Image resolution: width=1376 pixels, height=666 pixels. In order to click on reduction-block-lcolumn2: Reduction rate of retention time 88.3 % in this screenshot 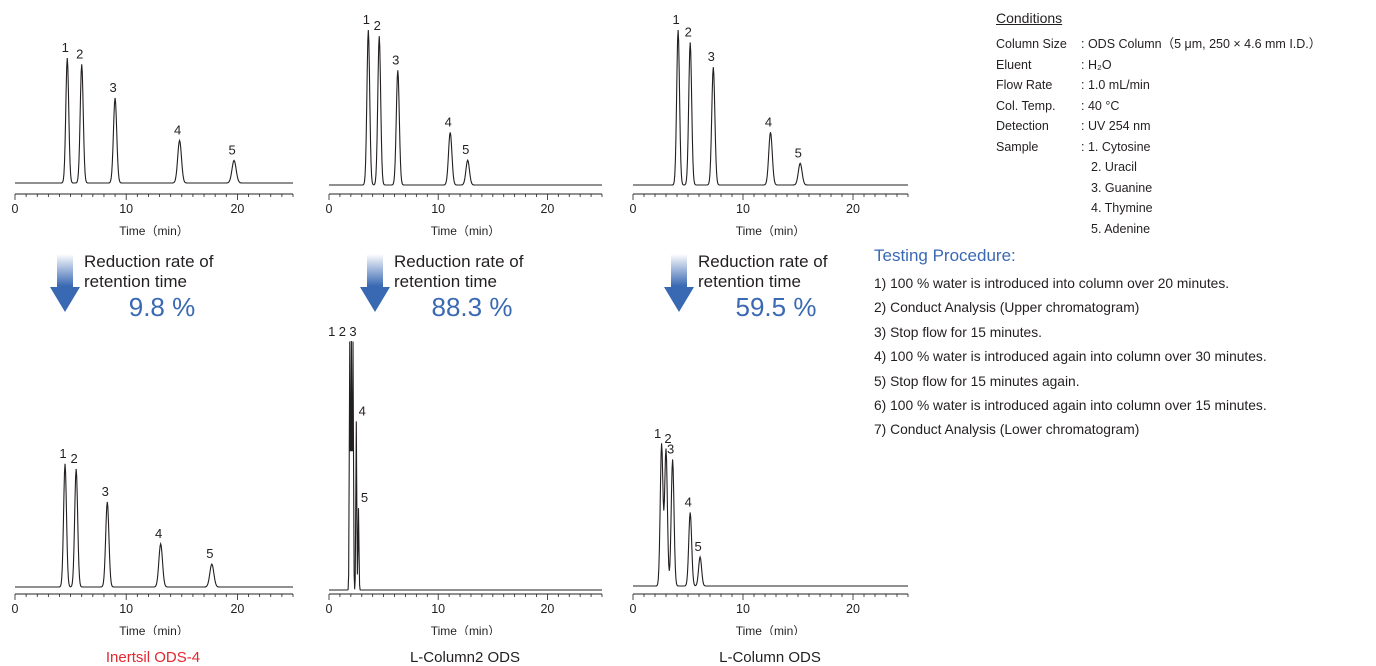, I will do `click(490, 292)`.